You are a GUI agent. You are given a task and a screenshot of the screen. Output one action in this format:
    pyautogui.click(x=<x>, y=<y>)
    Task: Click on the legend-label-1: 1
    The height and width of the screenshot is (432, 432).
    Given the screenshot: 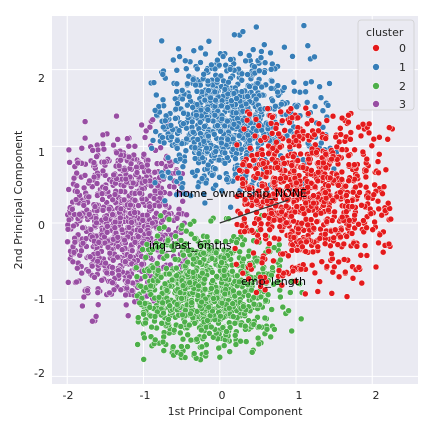 What is the action you would take?
    pyautogui.click(x=402, y=67)
    